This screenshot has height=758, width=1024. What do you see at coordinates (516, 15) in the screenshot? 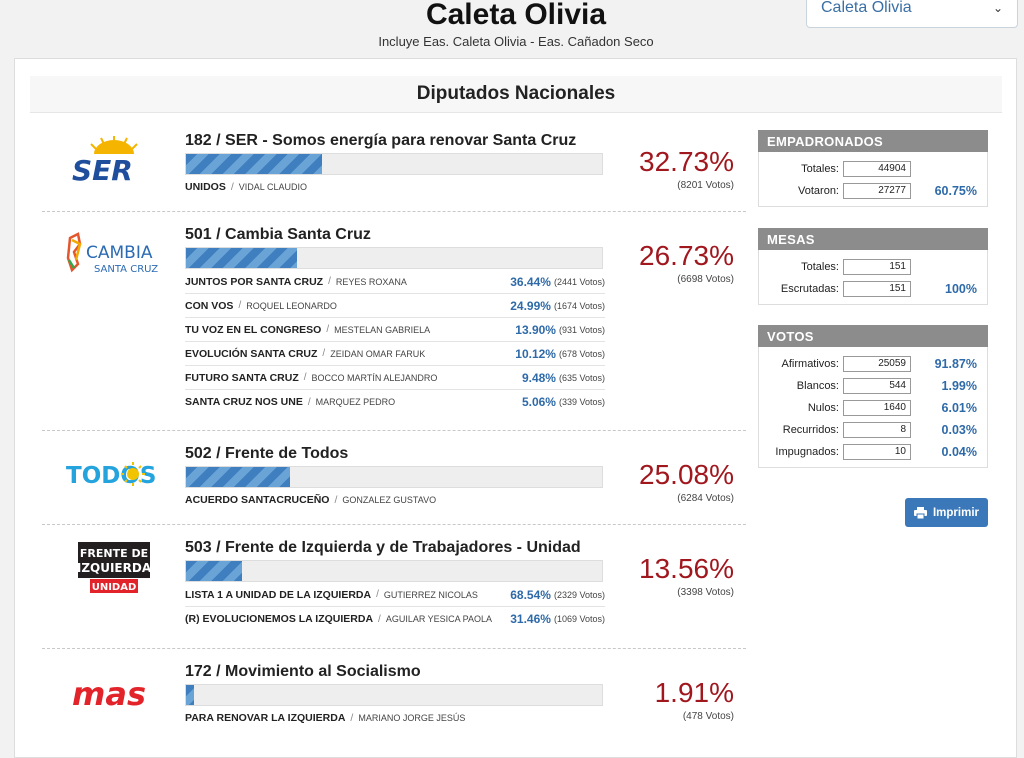
I see `page-title: Caleta Olivia` at bounding box center [516, 15].